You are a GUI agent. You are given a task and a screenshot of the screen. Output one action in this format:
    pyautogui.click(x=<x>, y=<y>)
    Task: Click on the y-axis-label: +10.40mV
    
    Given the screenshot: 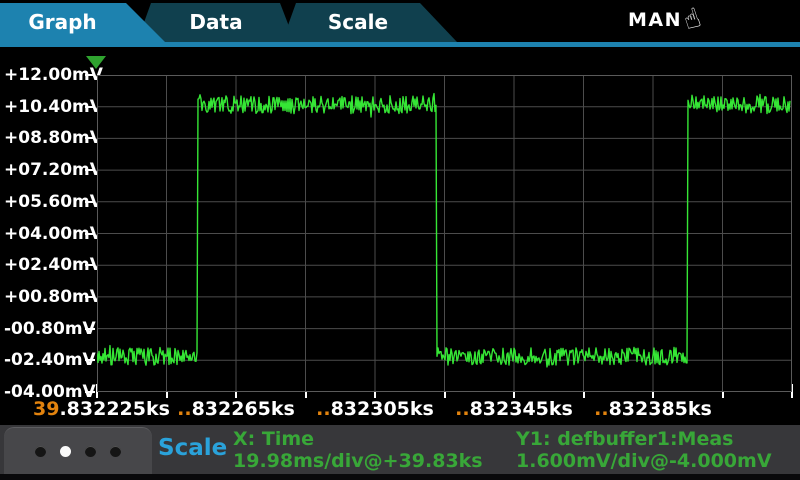 What is the action you would take?
    pyautogui.click(x=53, y=106)
    